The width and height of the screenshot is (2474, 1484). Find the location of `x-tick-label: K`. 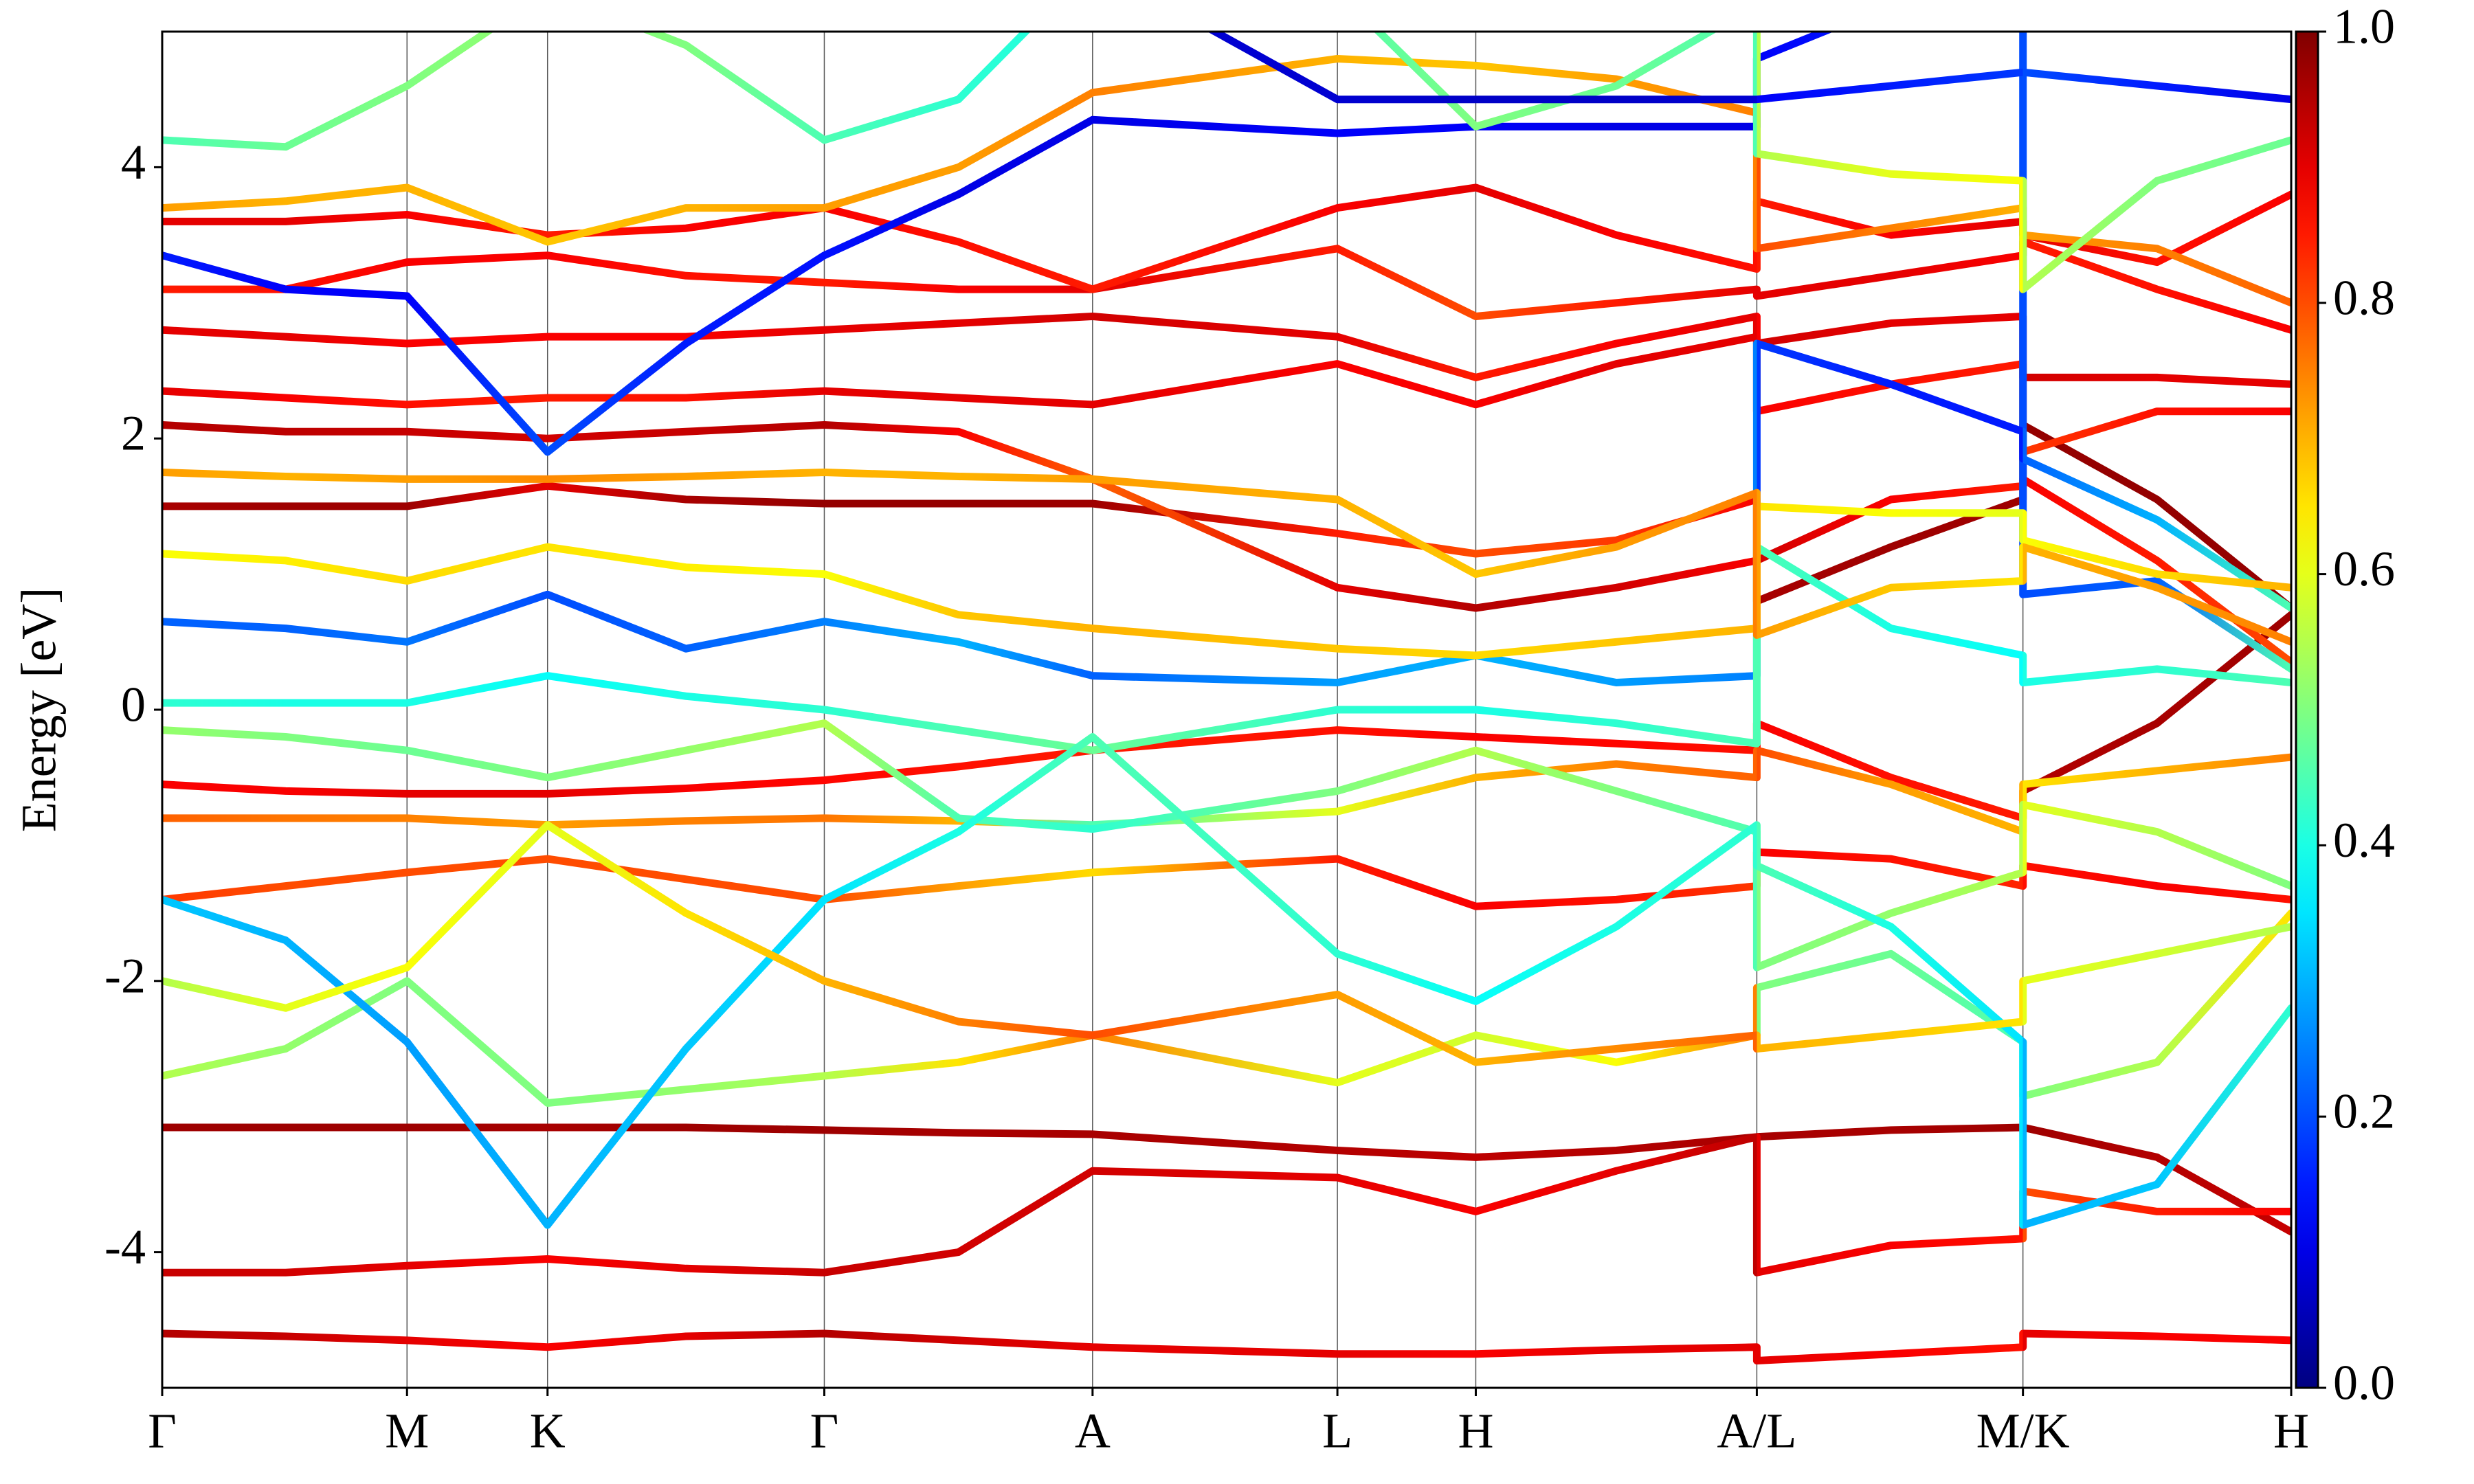

x-tick-label: K is located at coordinates (548, 1431).